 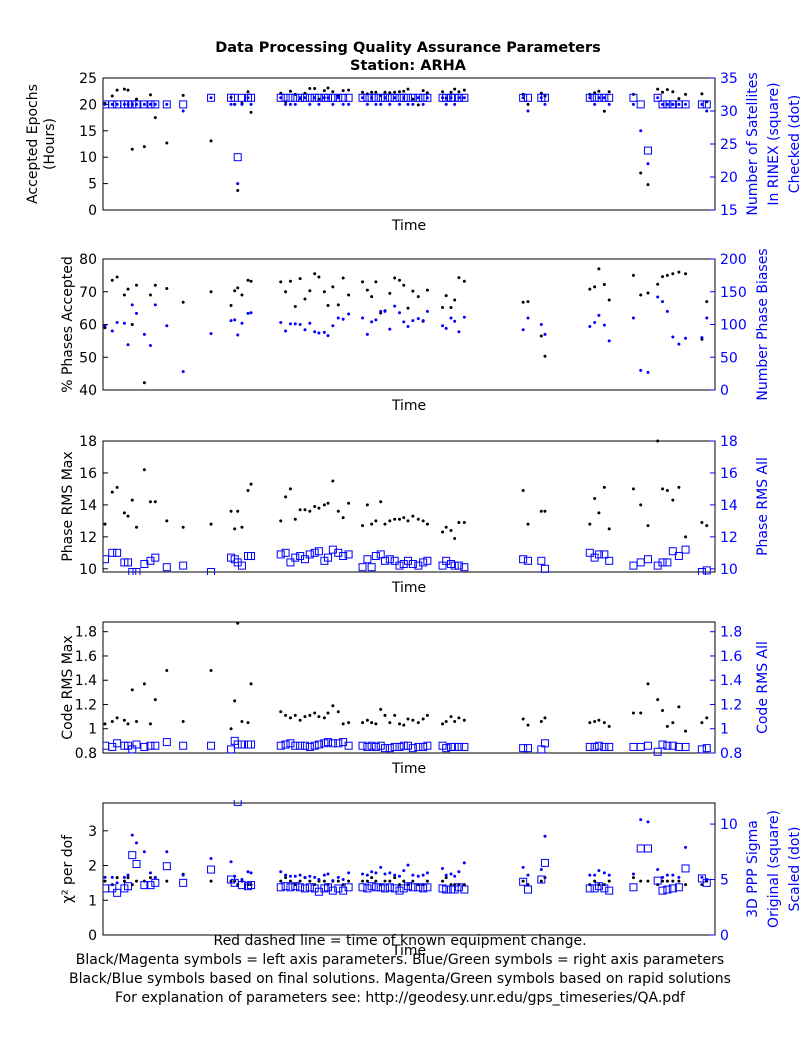 I want to click on plot-frame, so click(x=409, y=506).